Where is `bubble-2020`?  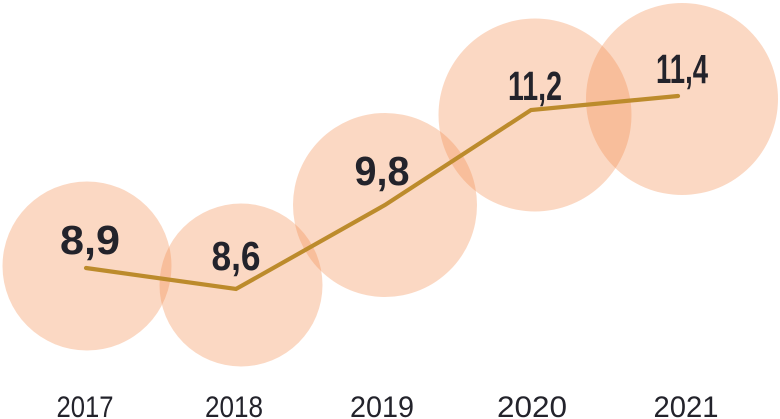 bubble-2020 is located at coordinates (535, 115).